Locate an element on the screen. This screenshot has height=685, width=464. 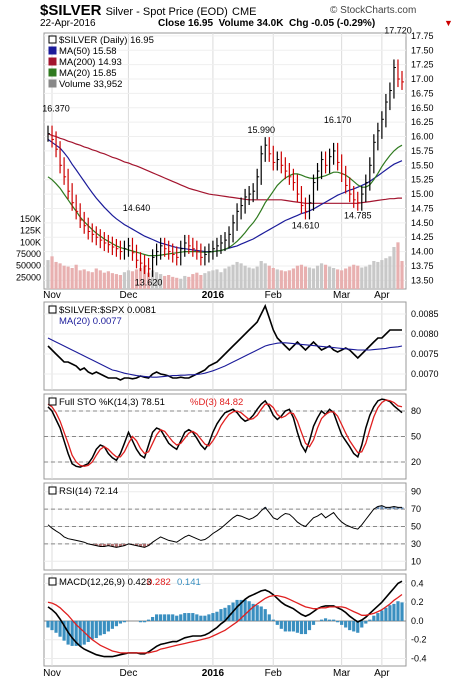
price-annotation: 14.640 is located at coordinates (137, 208).